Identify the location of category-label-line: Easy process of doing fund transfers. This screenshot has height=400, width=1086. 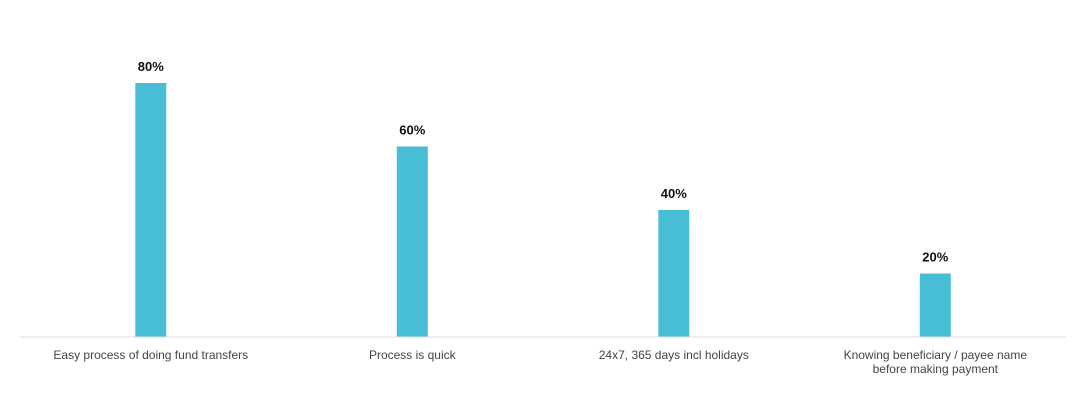
(150, 355).